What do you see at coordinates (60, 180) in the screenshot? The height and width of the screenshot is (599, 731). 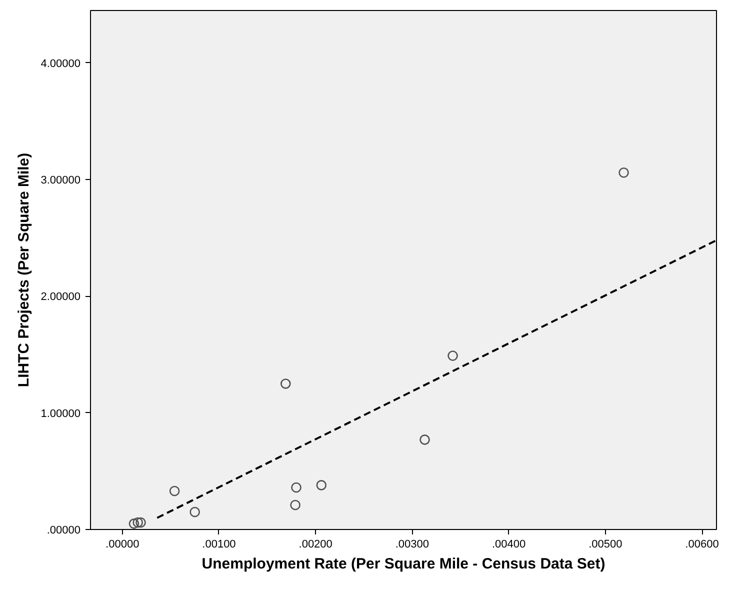 I see `y-tick-label: 3.00000` at bounding box center [60, 180].